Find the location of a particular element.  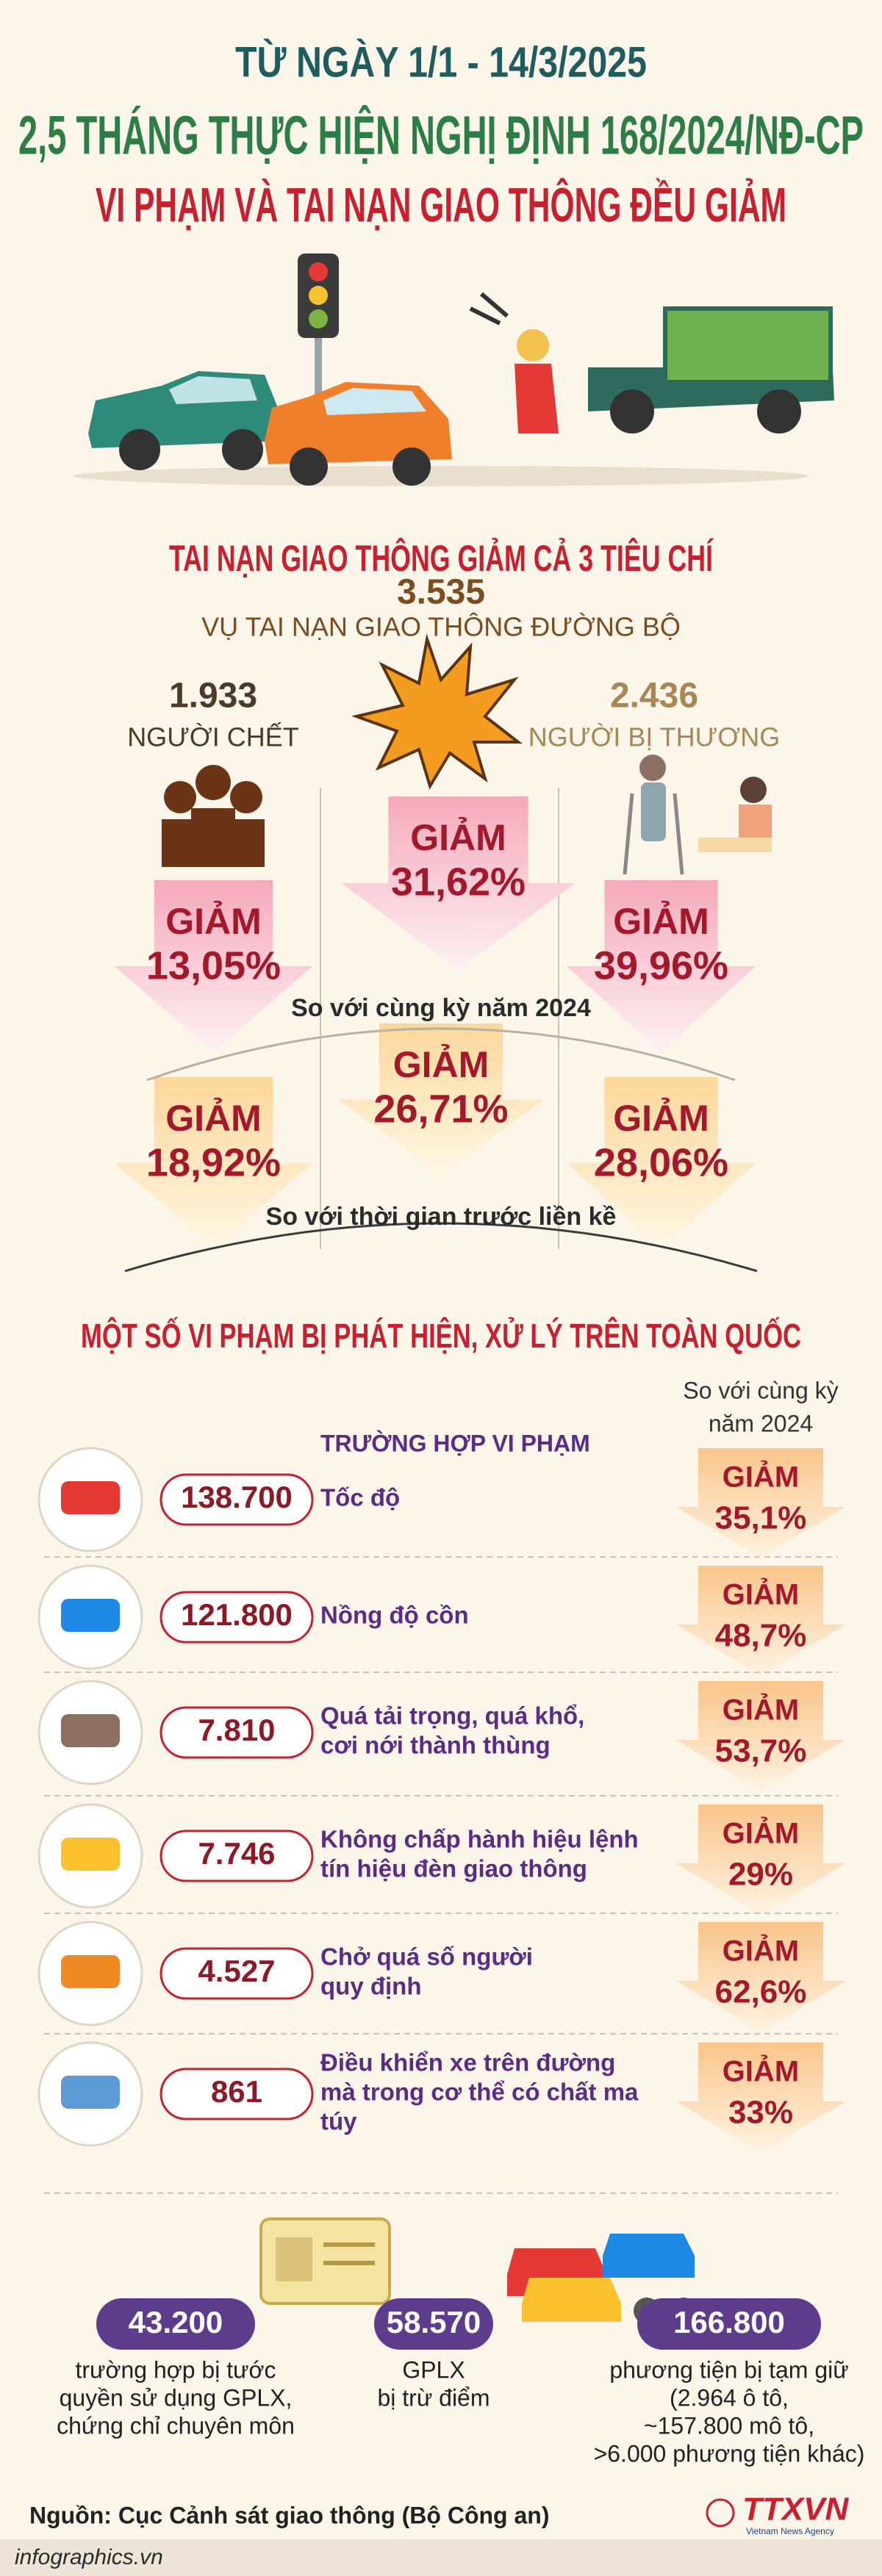

change-value: 13,05% is located at coordinates (213, 965).